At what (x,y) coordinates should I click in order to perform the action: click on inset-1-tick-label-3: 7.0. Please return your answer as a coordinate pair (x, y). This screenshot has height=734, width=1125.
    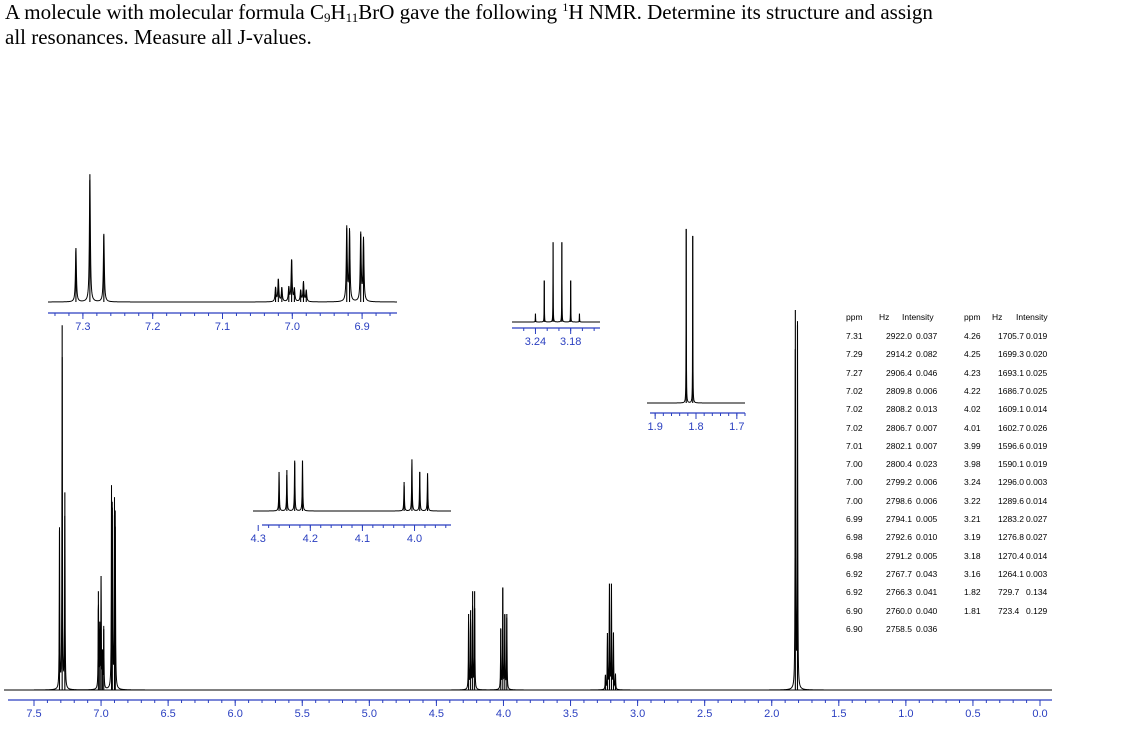
    Looking at the image, I should click on (292, 327).